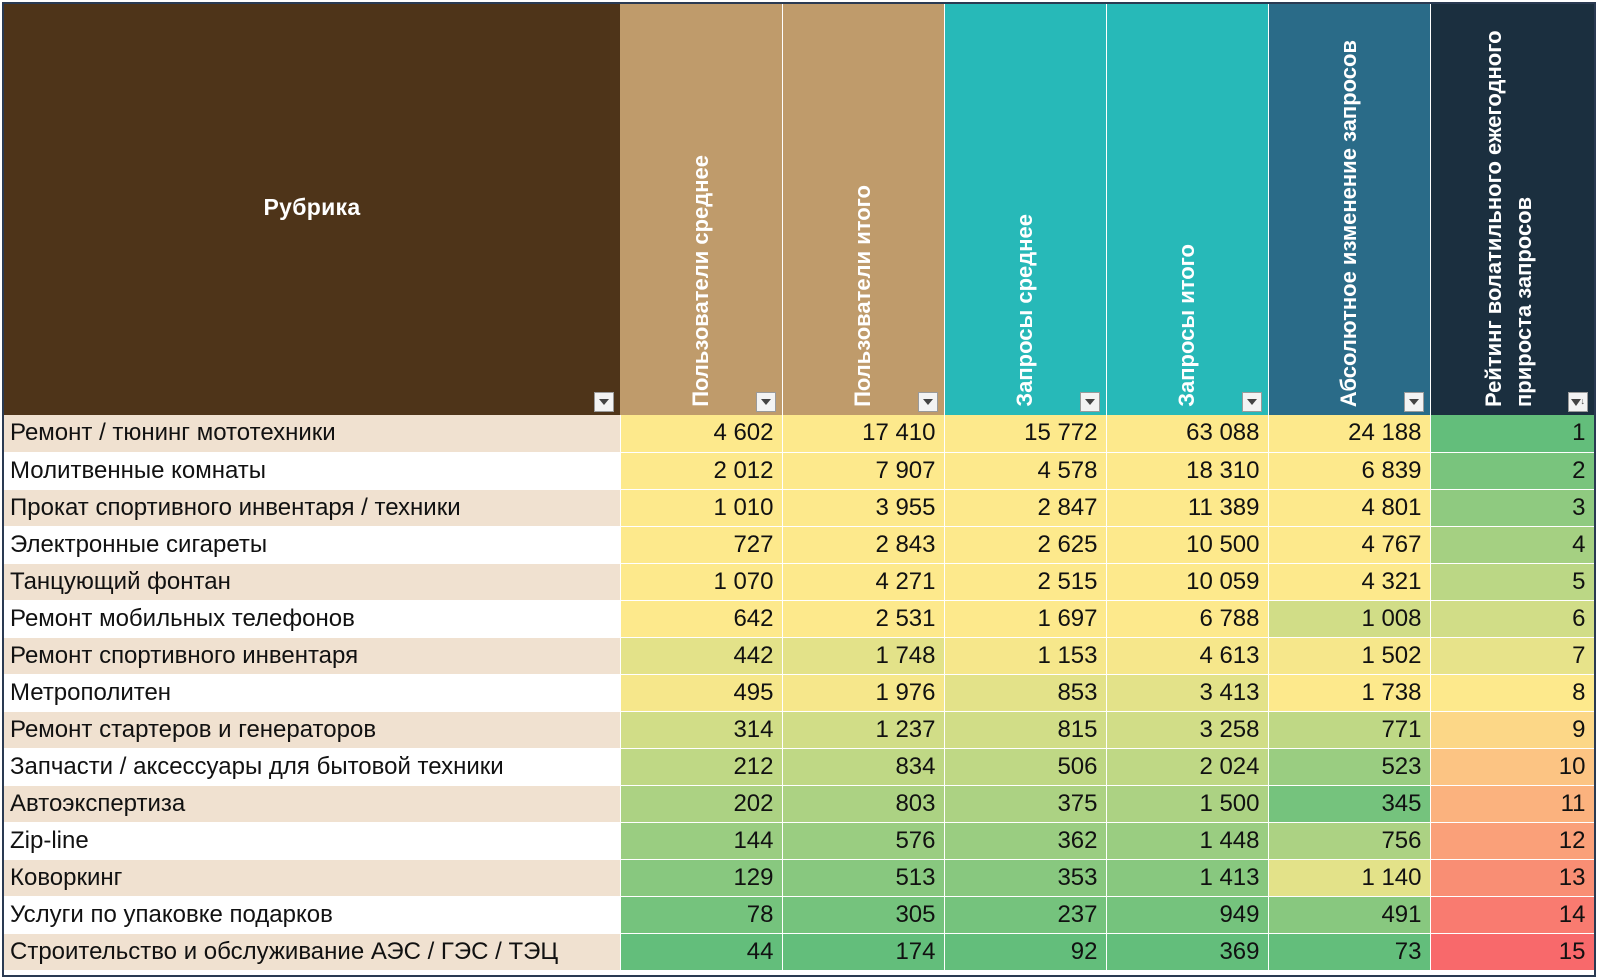 The width and height of the screenshot is (1600, 980). What do you see at coordinates (1512, 915) in the screenshot?
I see `cell-rating: 14` at bounding box center [1512, 915].